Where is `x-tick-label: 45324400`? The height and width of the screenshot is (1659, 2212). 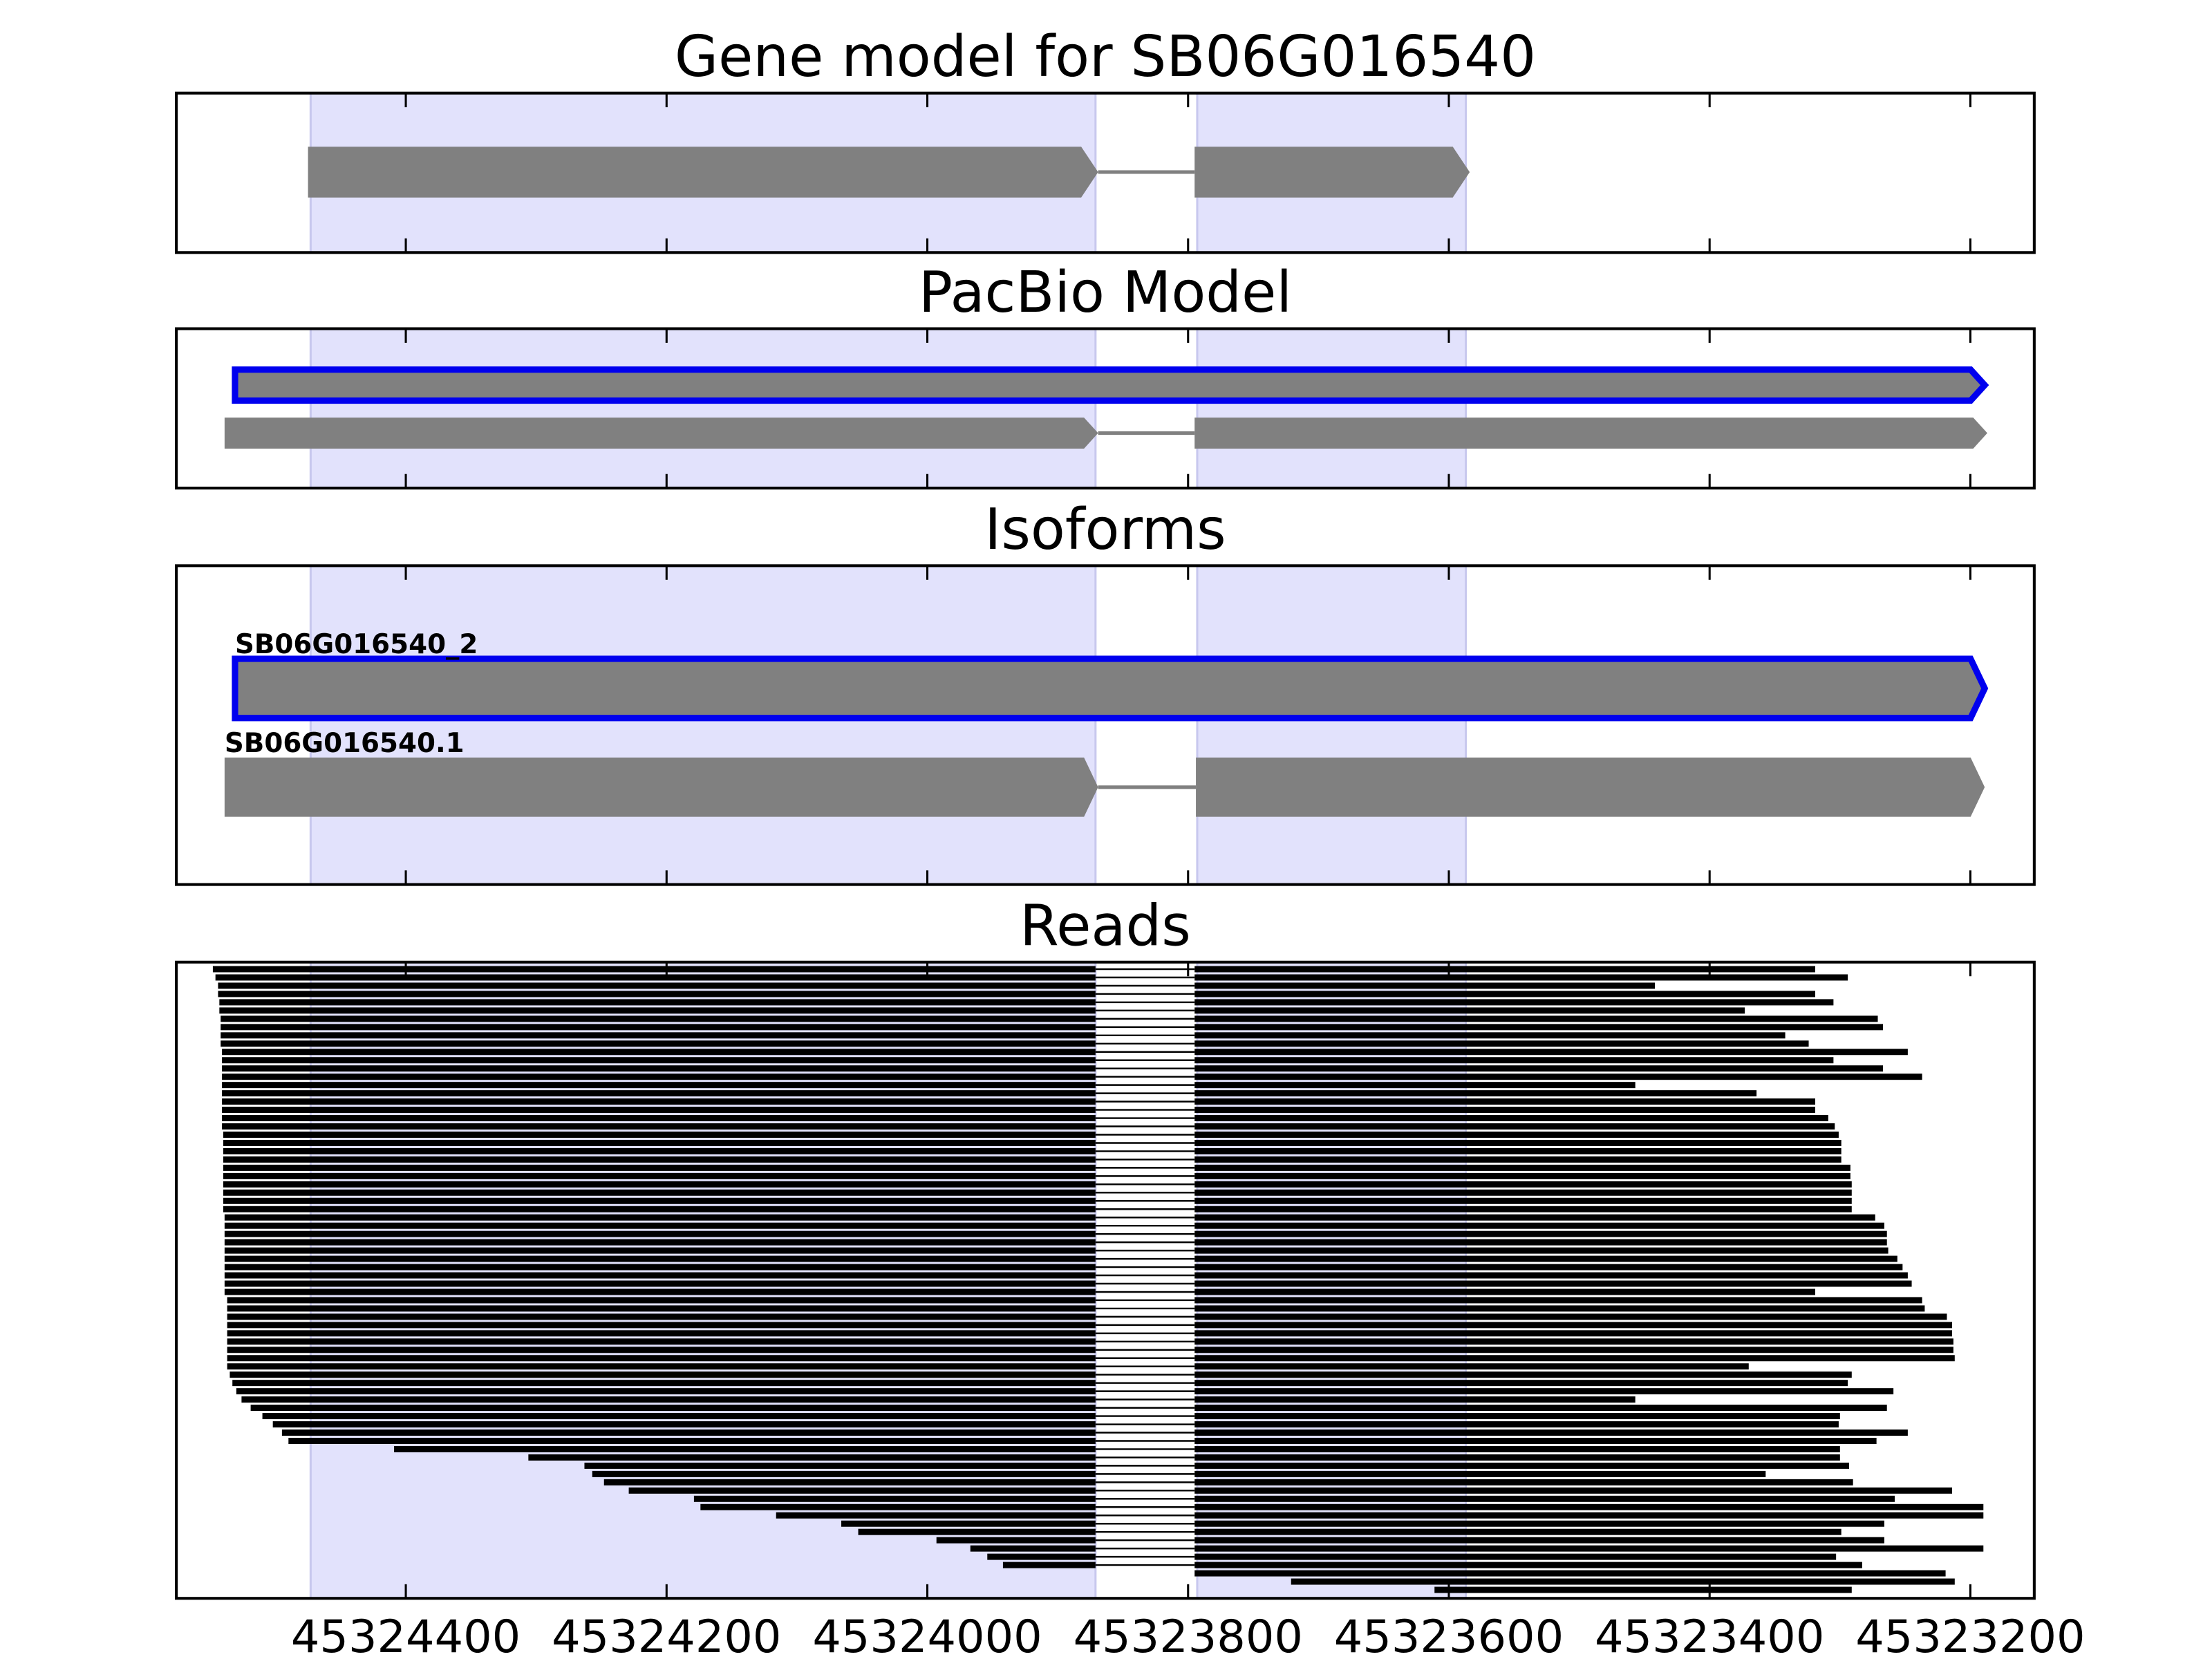 x-tick-label: 45324400 is located at coordinates (406, 1635).